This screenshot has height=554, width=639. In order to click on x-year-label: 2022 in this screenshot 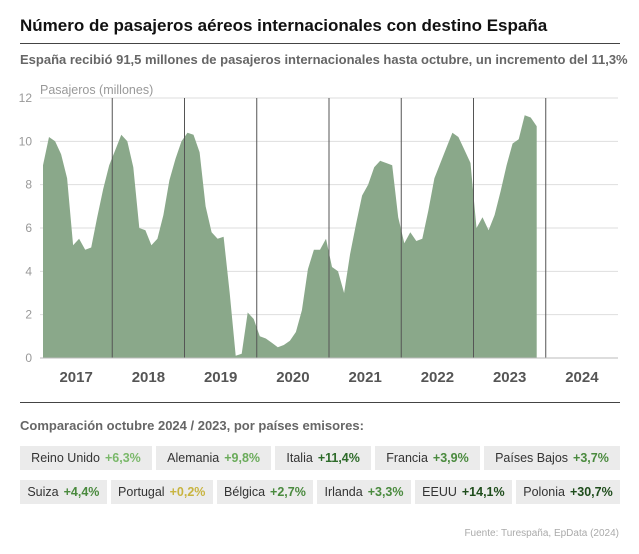, I will do `click(437, 377)`.